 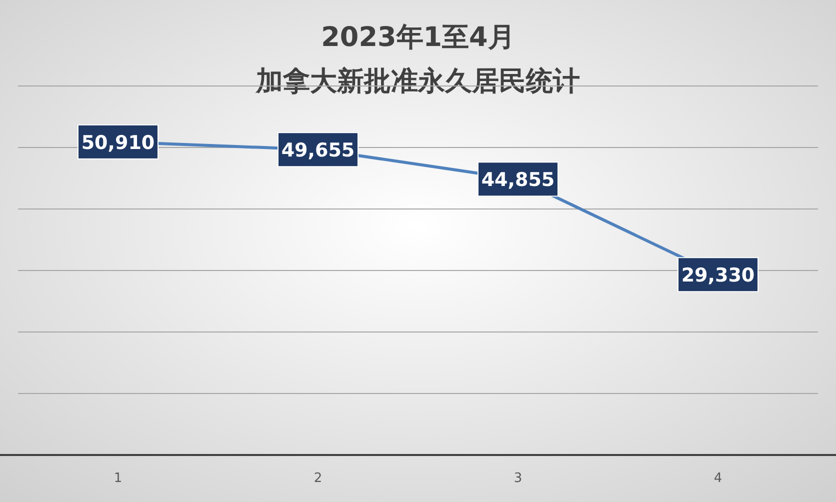 I want to click on data-label: 44,855, so click(x=518, y=180).